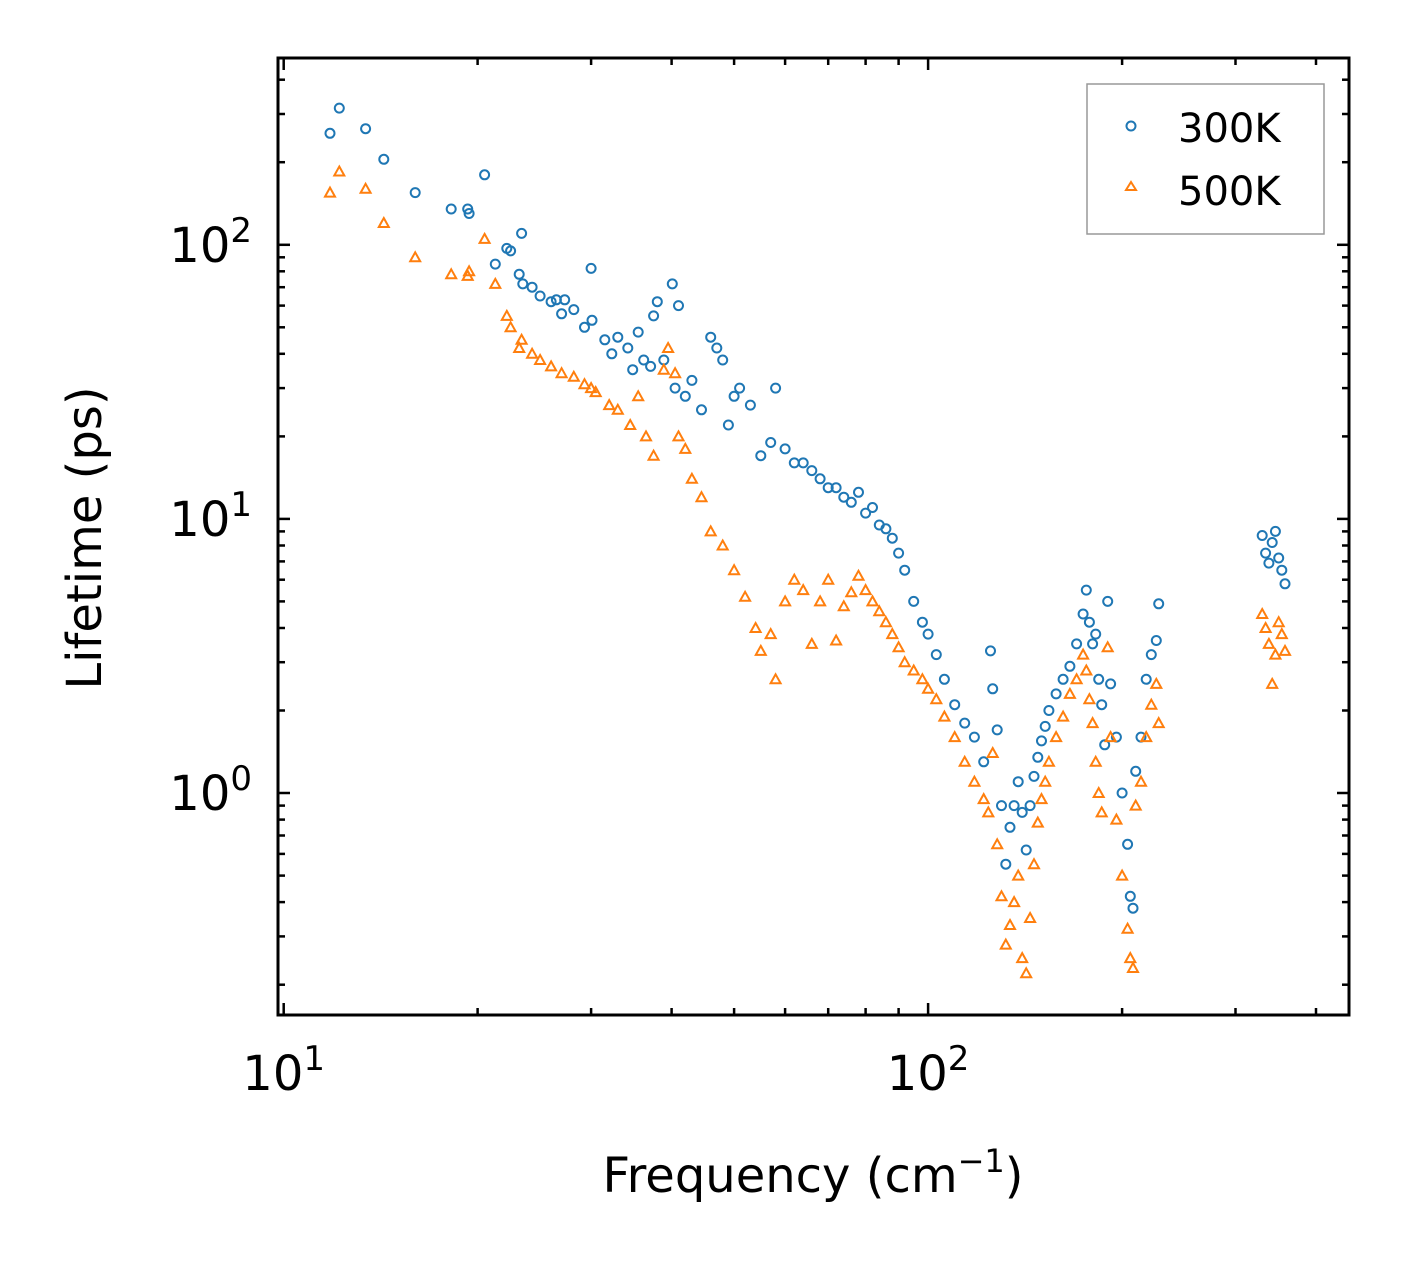 The width and height of the screenshot is (1408, 1265). What do you see at coordinates (283, 1070) in the screenshot?
I see `x-tick-label: 101` at bounding box center [283, 1070].